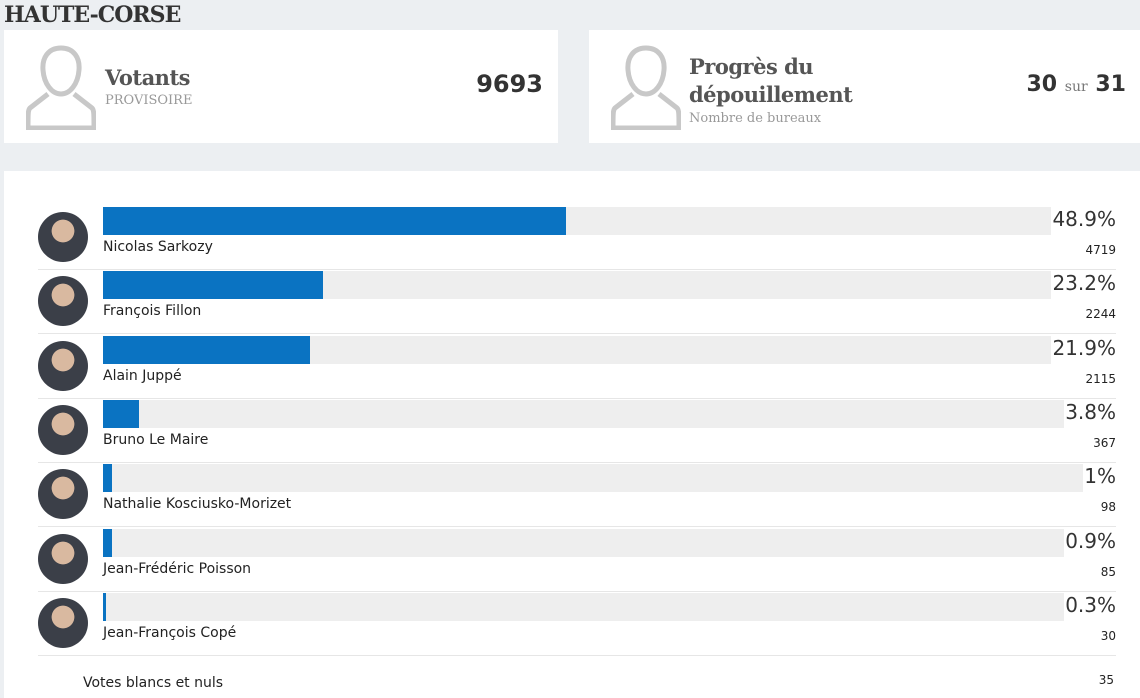 The width and height of the screenshot is (1140, 698). What do you see at coordinates (142, 375) in the screenshot?
I see `candidate-name: Alain Juppé` at bounding box center [142, 375].